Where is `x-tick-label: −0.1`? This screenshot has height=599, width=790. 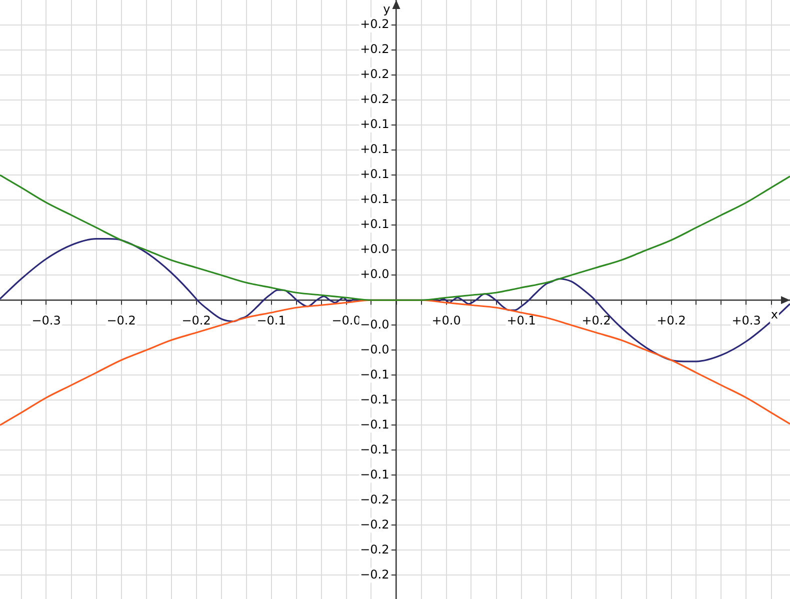 x-tick-label: −0.1 is located at coordinates (271, 320).